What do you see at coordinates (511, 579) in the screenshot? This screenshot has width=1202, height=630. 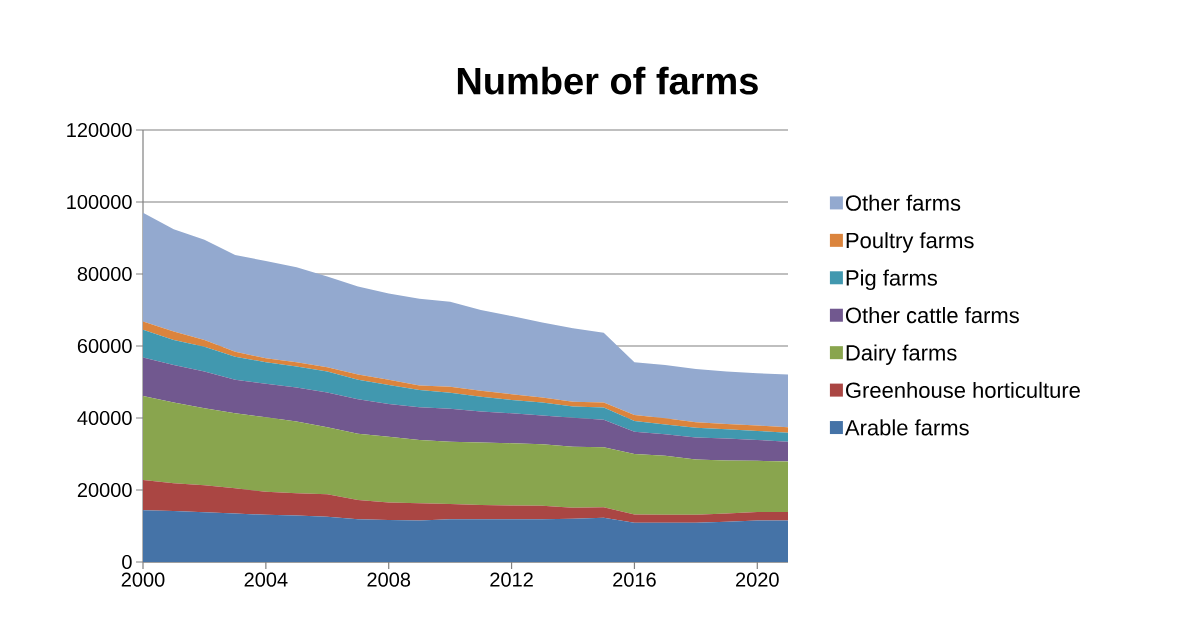 I see `x-tick-label: 2012` at bounding box center [511, 579].